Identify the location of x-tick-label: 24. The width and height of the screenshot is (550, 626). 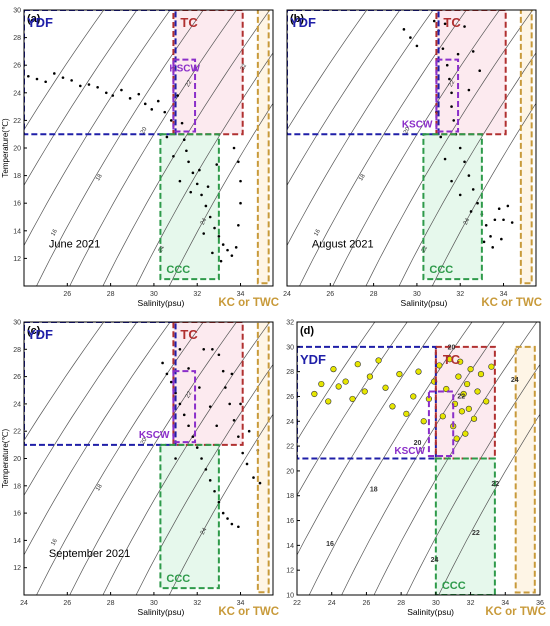
(24, 603).